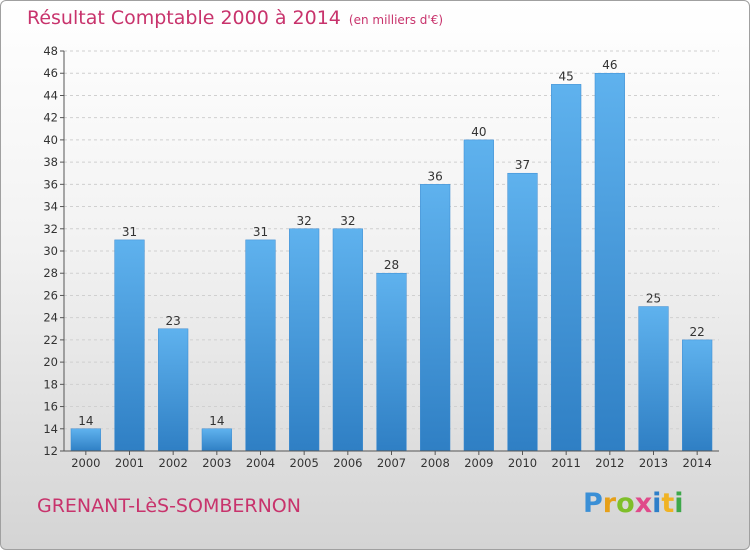 This screenshot has width=750, height=550. What do you see at coordinates (478, 295) in the screenshot?
I see `bar-2009` at bounding box center [478, 295].